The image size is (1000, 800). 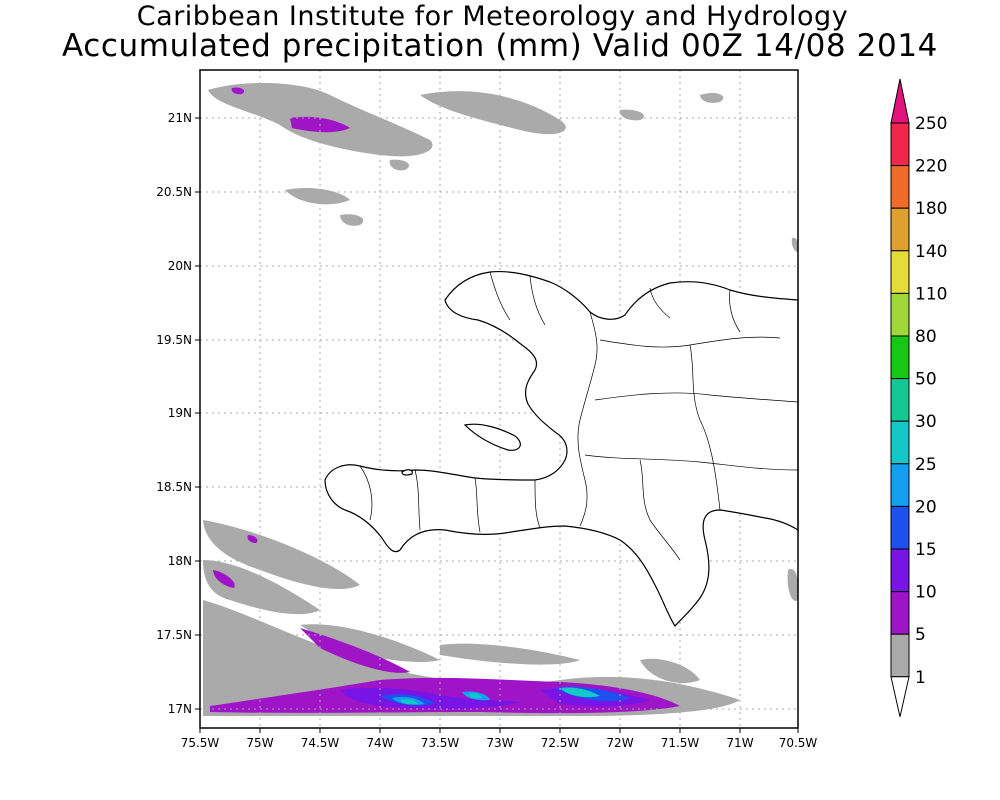 What do you see at coordinates (320, 743) in the screenshot?
I see `lon-tick-label: 74.5W` at bounding box center [320, 743].